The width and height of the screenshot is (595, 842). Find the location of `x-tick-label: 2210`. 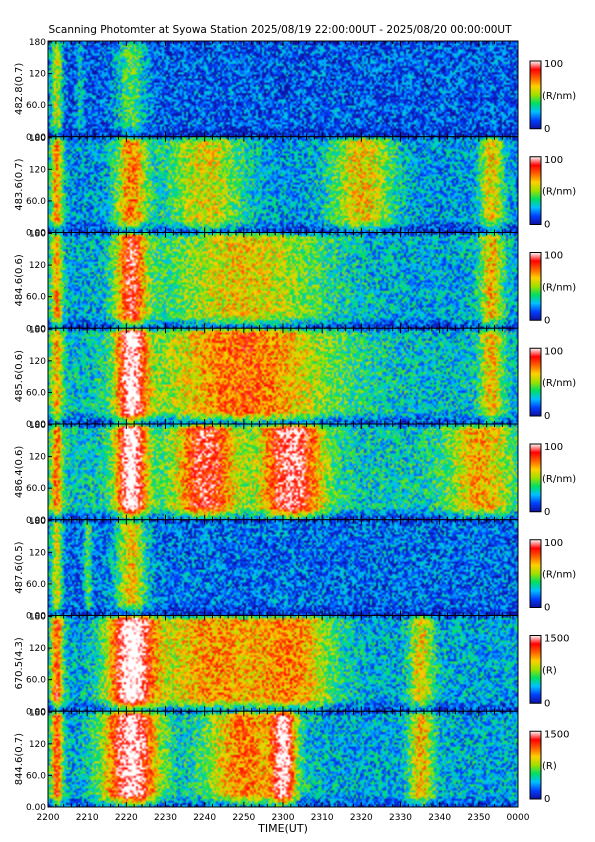

x-tick-label: 2210 is located at coordinates (87, 818).